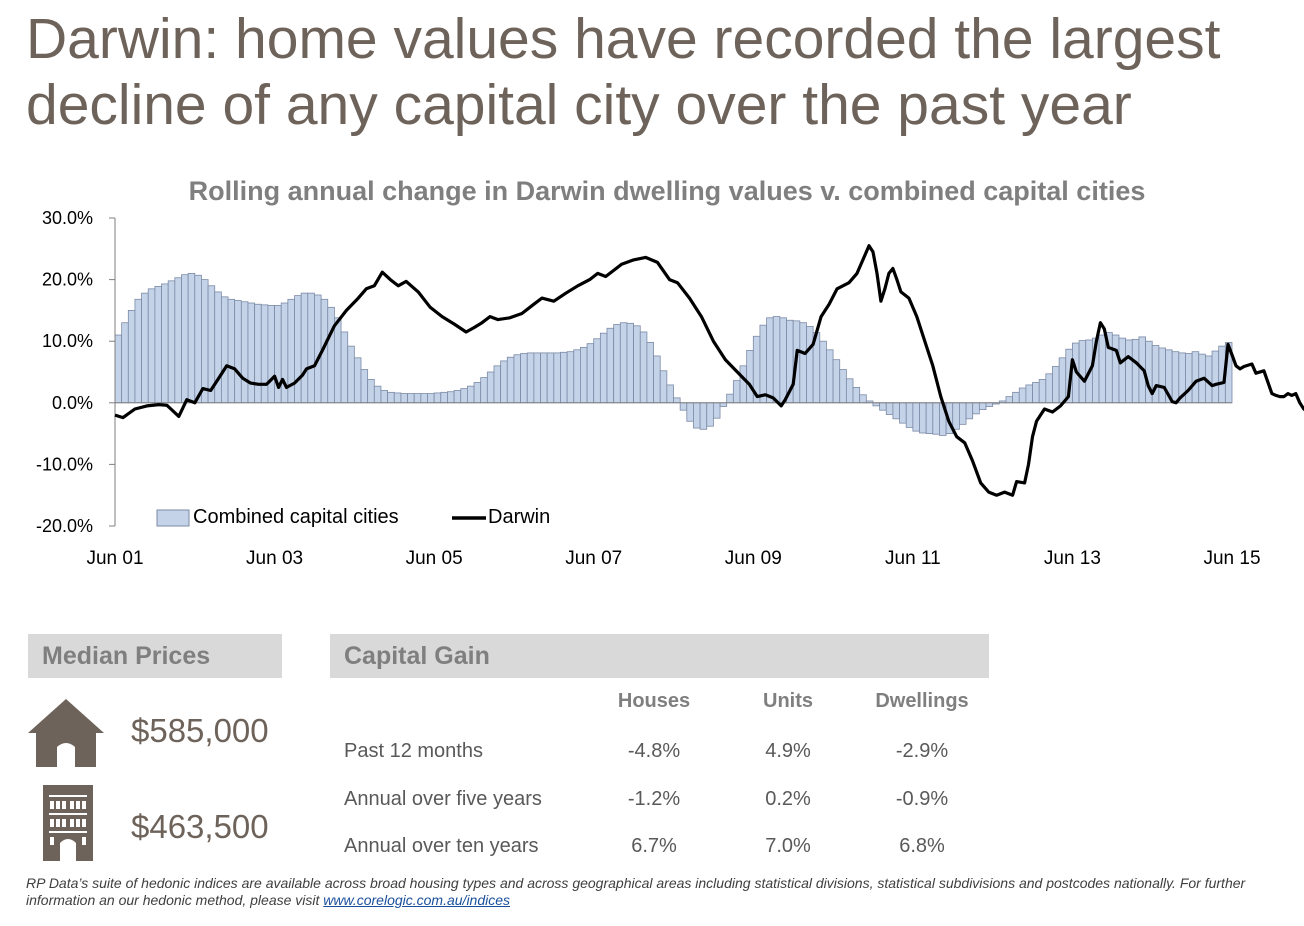 This screenshot has height=926, width=1304. I want to click on y-tick-label: 0.0%, so click(72, 403).